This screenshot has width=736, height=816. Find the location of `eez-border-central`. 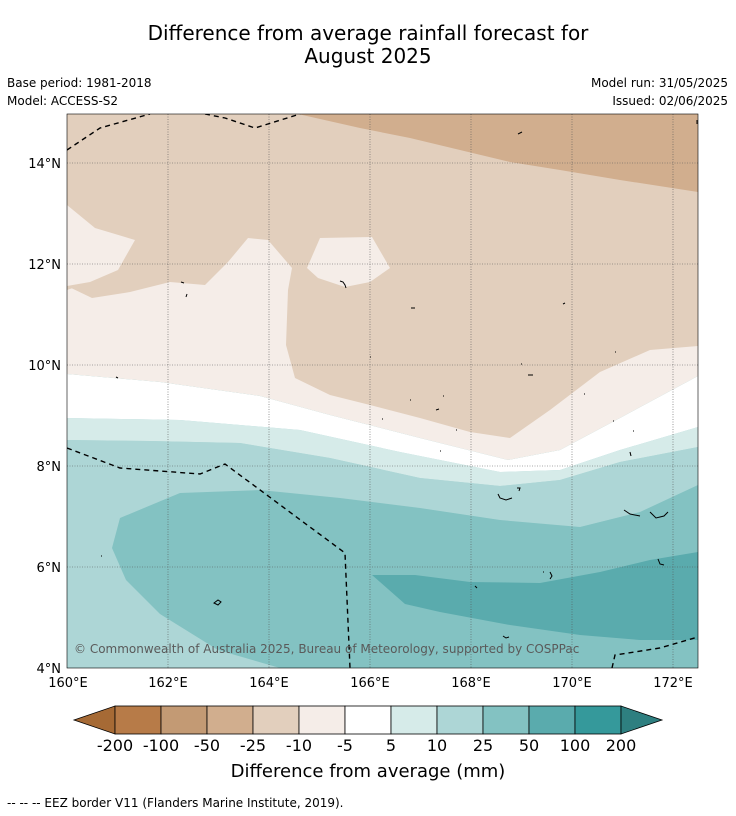

eez-border-central is located at coordinates (209, 557).